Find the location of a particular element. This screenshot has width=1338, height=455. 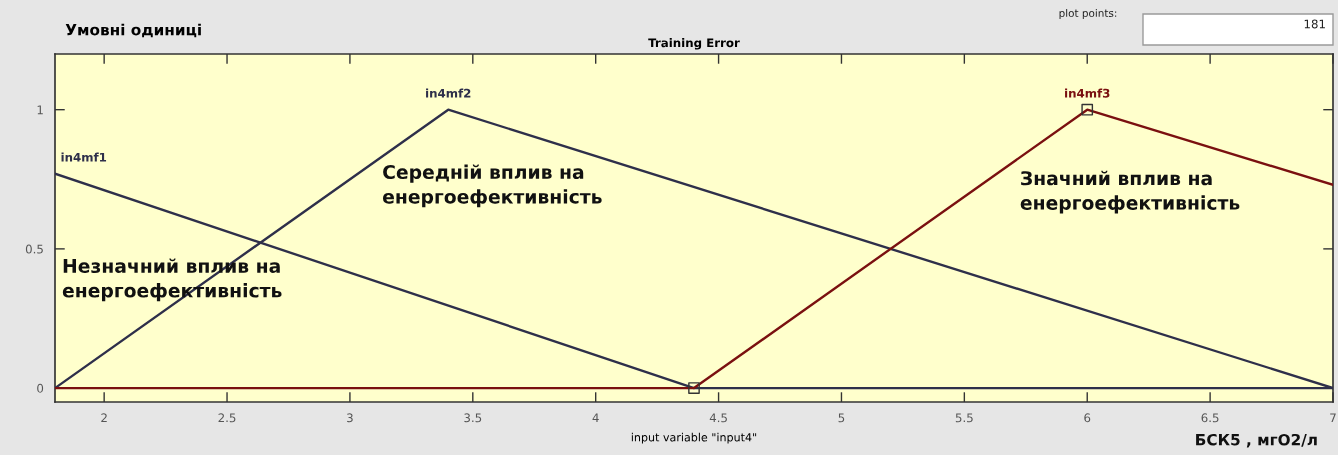

x-tick-label: 4.5 is located at coordinates (718, 418).